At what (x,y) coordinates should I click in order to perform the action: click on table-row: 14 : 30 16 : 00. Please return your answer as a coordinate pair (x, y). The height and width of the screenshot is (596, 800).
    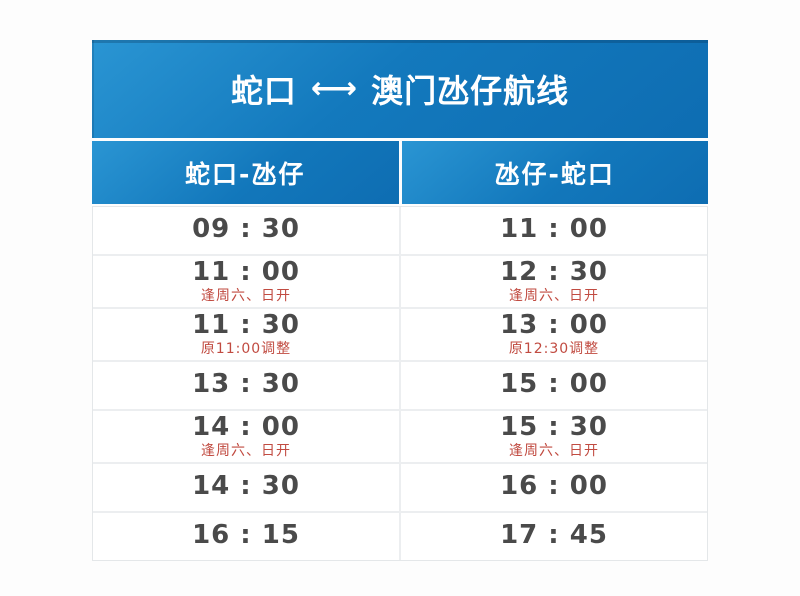
    Looking at the image, I should click on (400, 486).